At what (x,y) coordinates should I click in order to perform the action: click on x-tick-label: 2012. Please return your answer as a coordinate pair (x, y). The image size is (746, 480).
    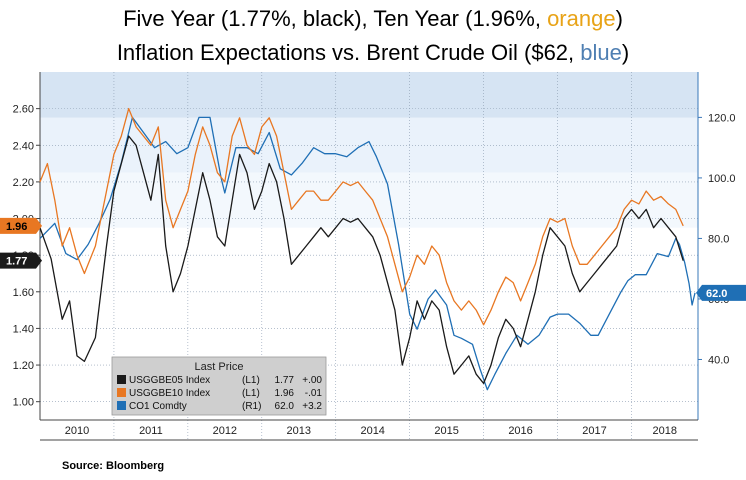
    Looking at the image, I should click on (225, 431).